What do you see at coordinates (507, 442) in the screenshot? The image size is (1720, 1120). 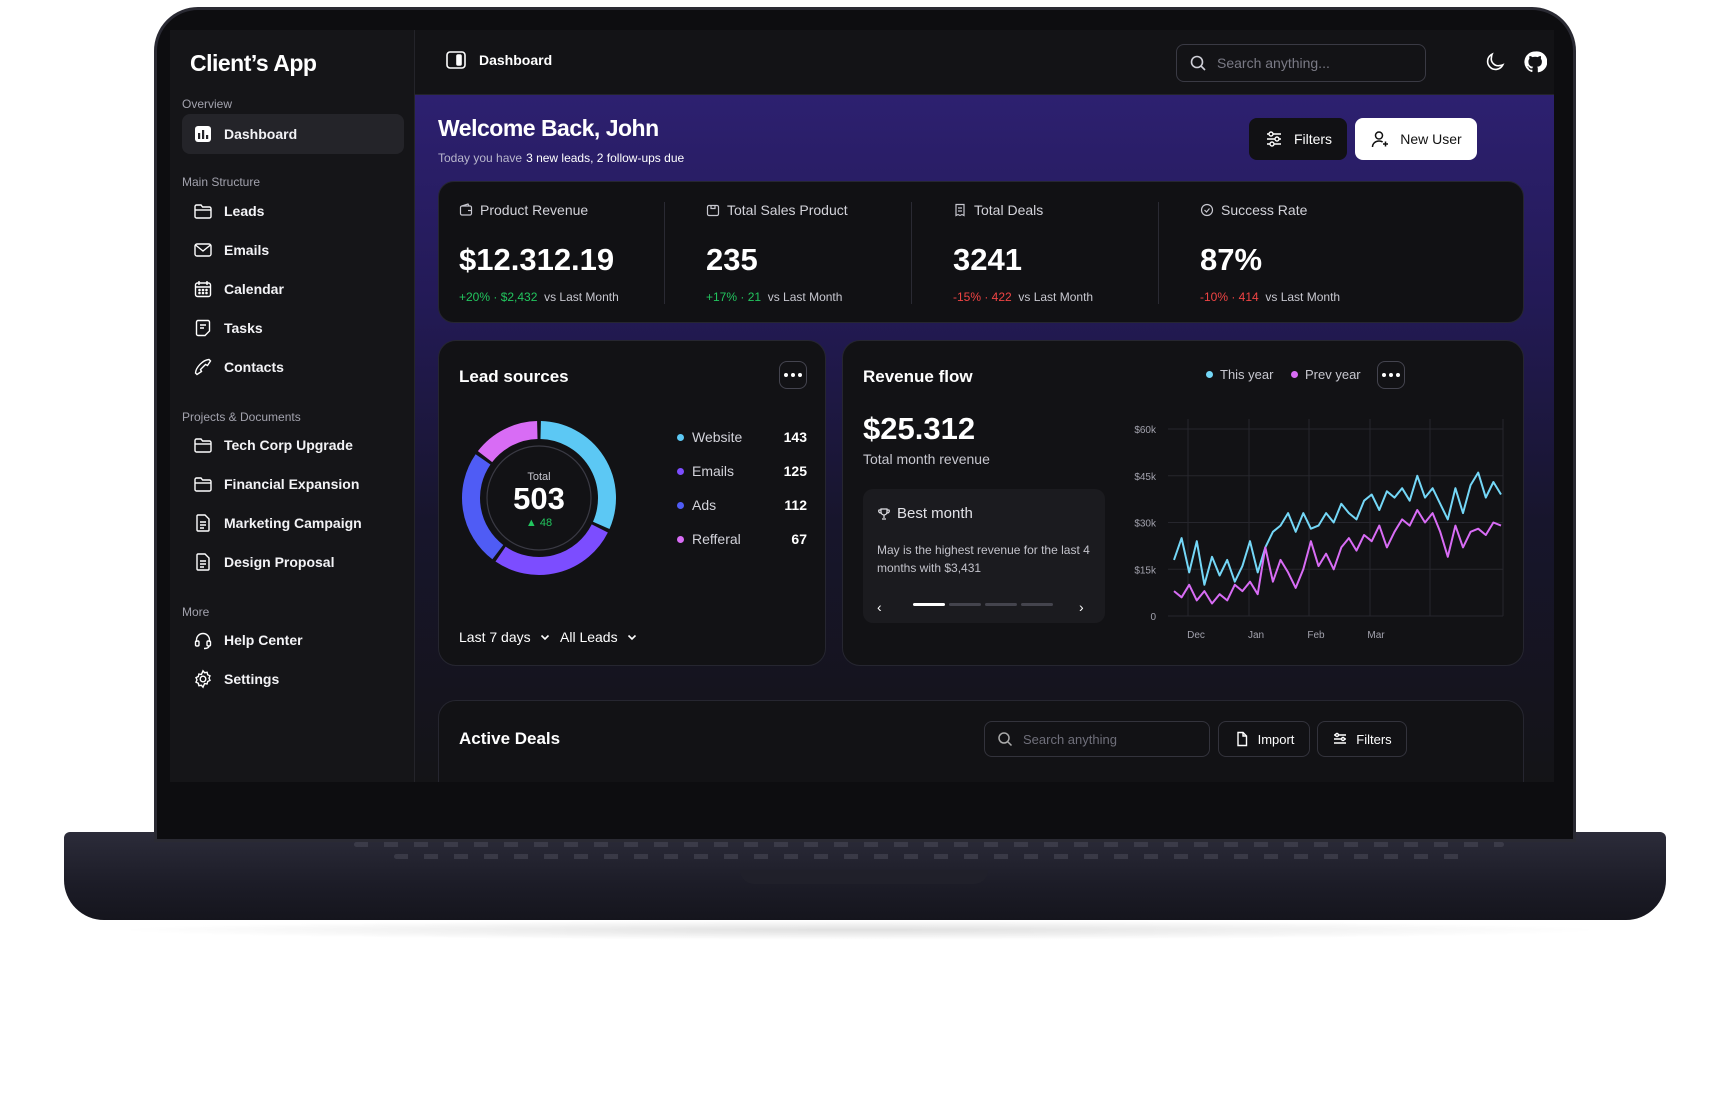 I see `donut-segment-refferal` at bounding box center [507, 442].